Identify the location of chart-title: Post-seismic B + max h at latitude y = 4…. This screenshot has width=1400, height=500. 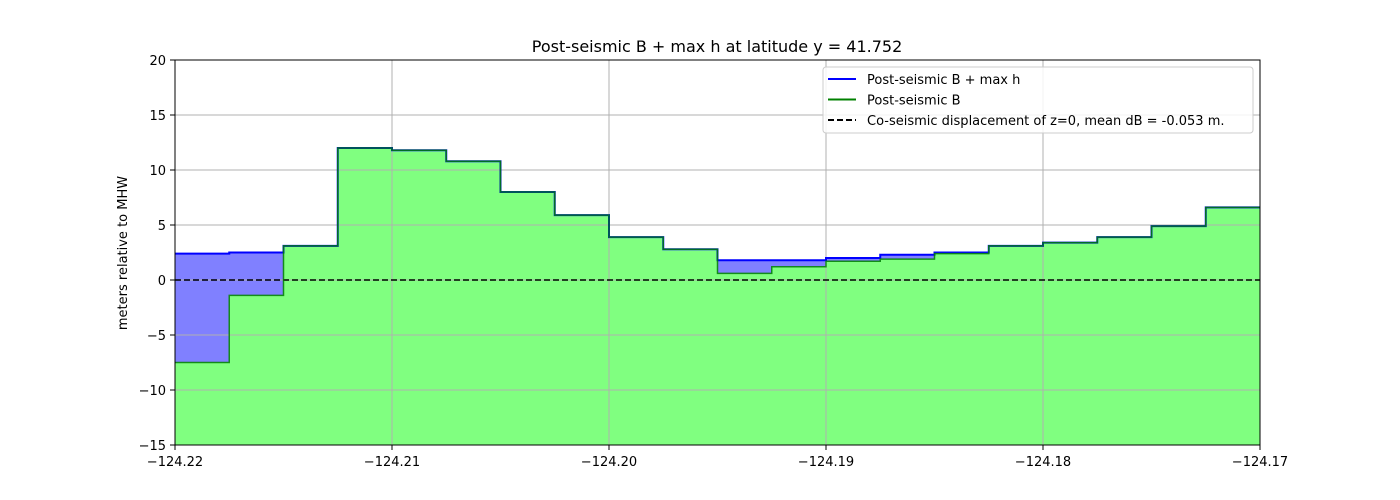
(717, 46).